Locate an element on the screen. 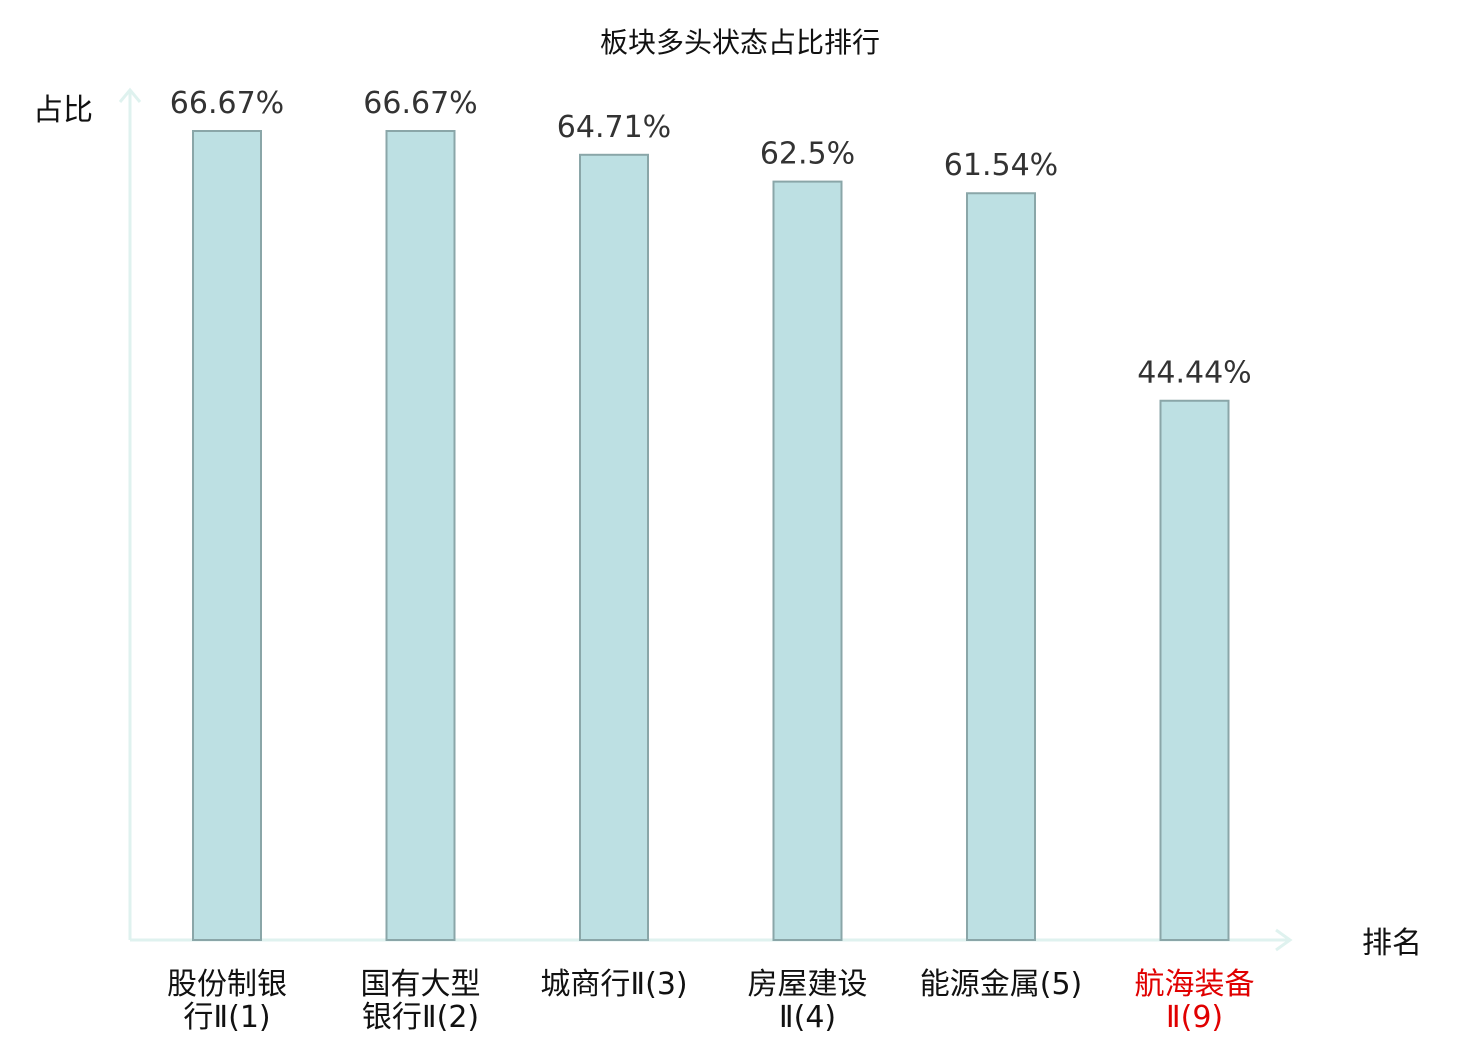 Image resolution: width=1480 pixels, height=1040 pixels. x-tick-label-line2: 银行Ⅱ(2) is located at coordinates (420, 1017).